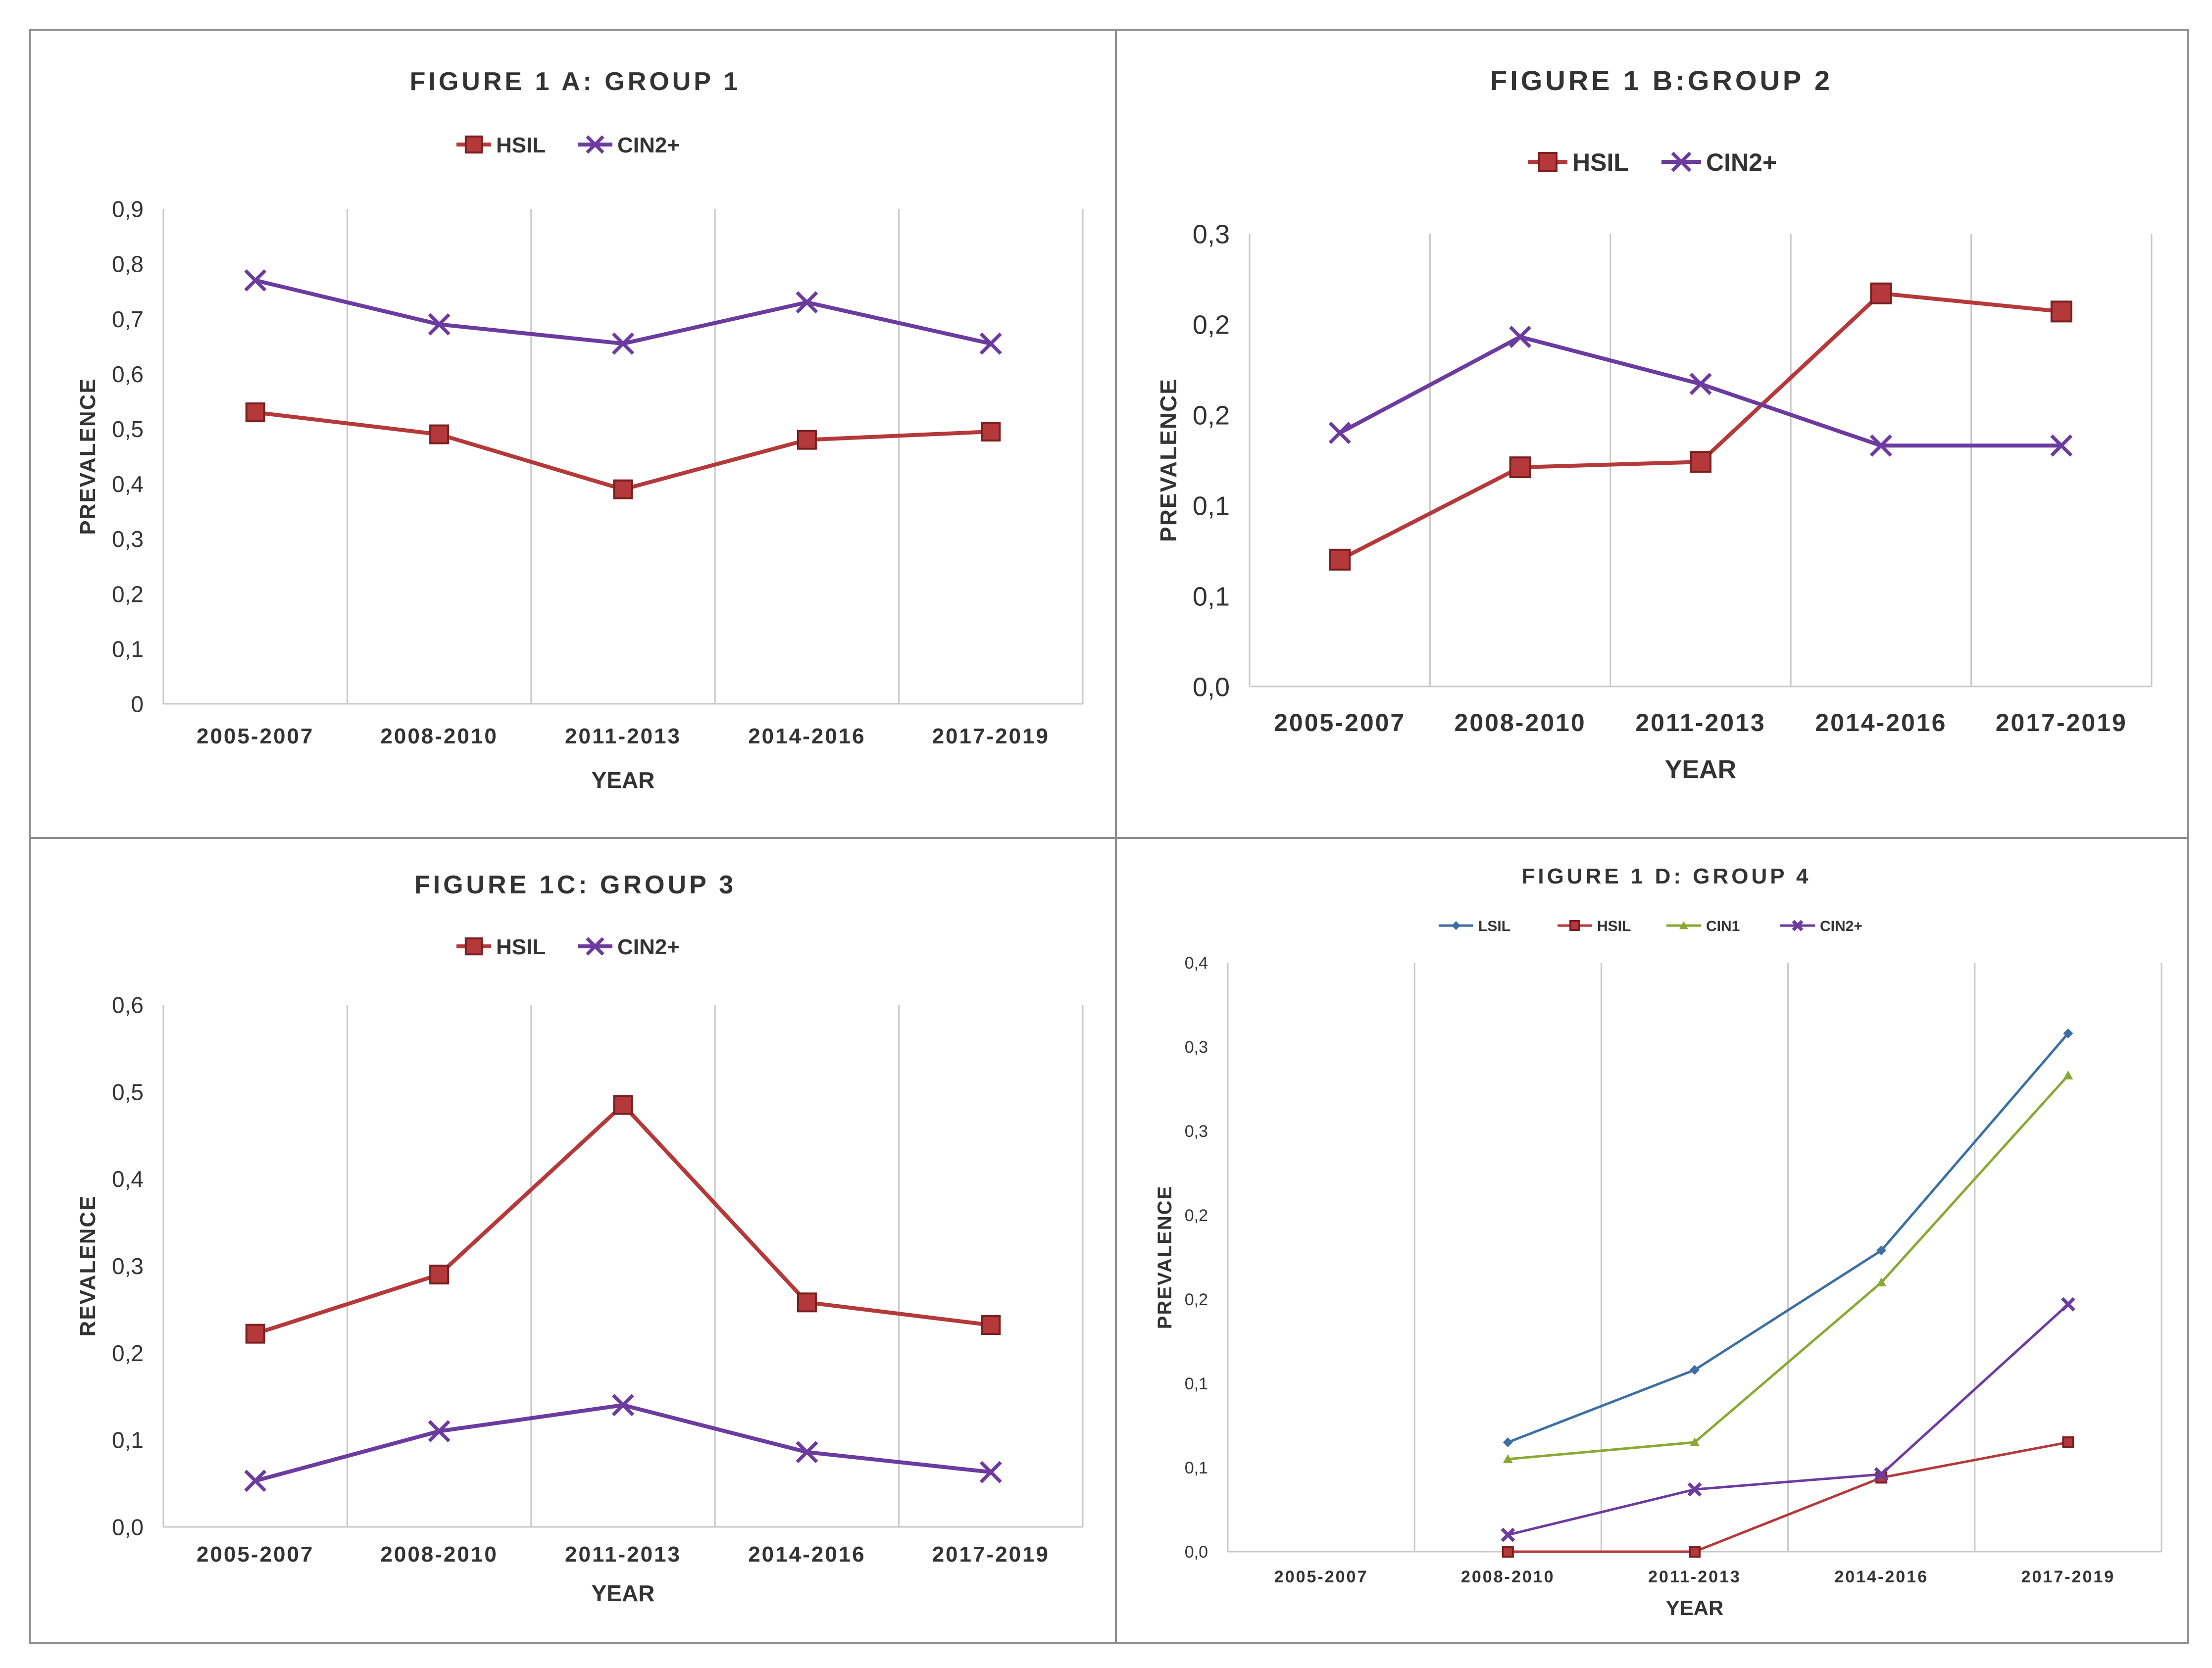 This screenshot has height=1668, width=2212. I want to click on x-tick-label: 2017-2019, so click(2068, 1577).